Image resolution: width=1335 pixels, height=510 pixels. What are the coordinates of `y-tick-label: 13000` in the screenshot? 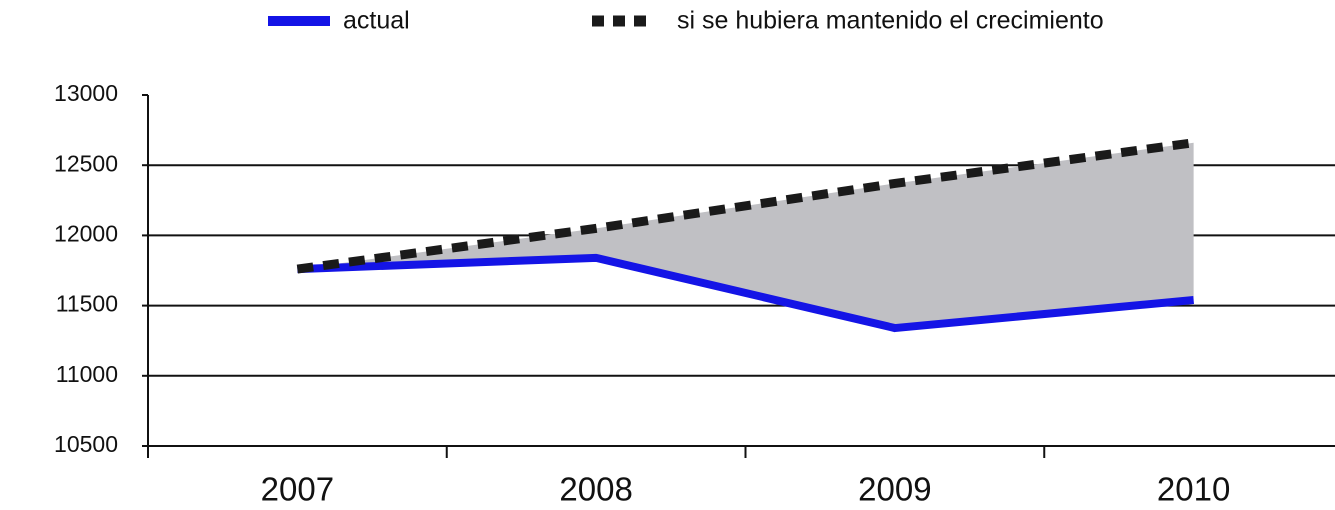 It's located at (86, 93).